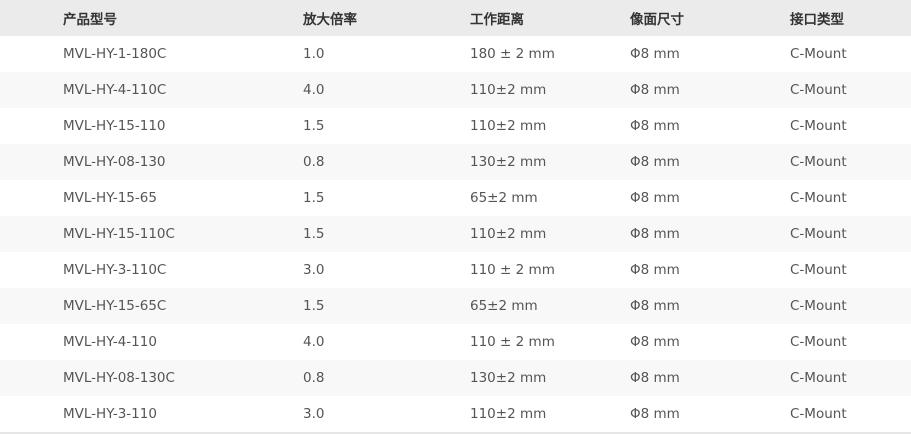 The width and height of the screenshot is (911, 434). I want to click on cell-model: MVL-HY-1-180C, so click(115, 54).